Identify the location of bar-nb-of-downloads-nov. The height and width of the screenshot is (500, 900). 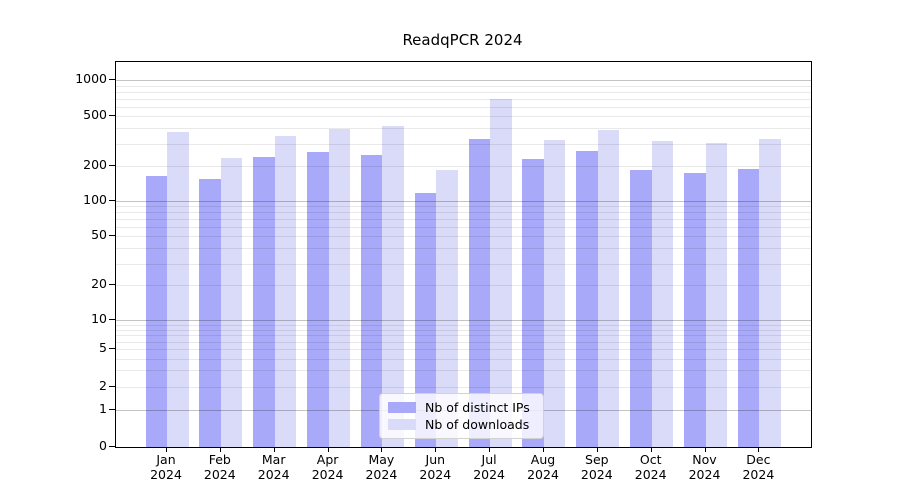
(716, 295).